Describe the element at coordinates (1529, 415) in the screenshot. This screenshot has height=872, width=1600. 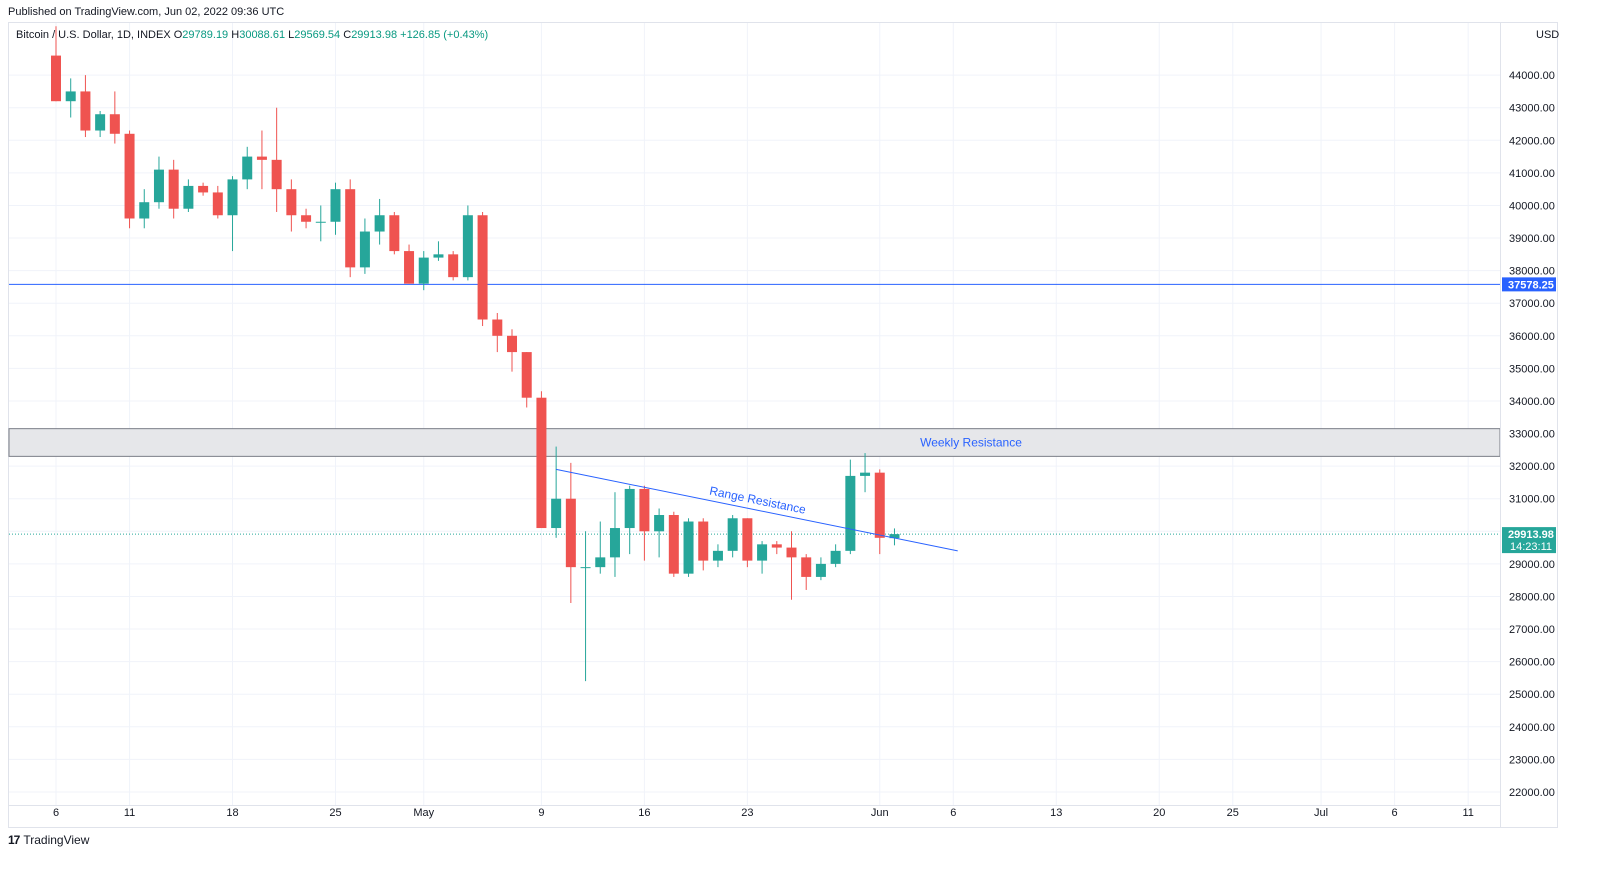
I see `price-tags: 37578.25 29913.98 14:23:11` at that location.